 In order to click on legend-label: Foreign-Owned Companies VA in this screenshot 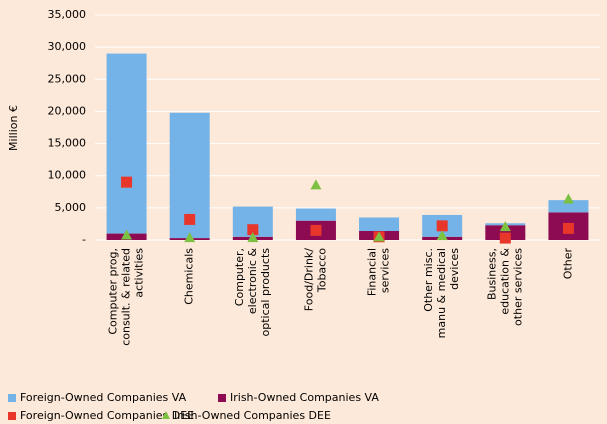, I will do `click(103, 397)`.